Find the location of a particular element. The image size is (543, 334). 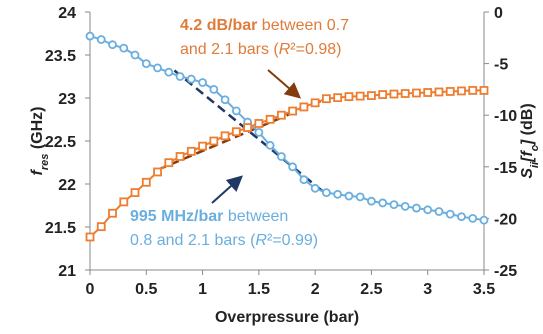

text-part: ii is located at coordinates (535, 164).